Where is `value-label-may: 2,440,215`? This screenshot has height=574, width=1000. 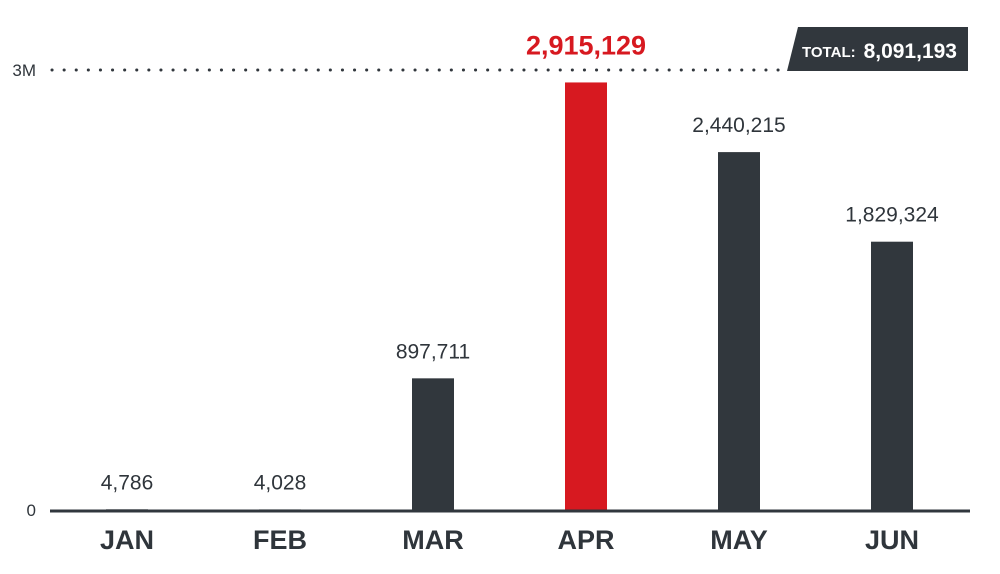 value-label-may: 2,440,215 is located at coordinates (738, 125).